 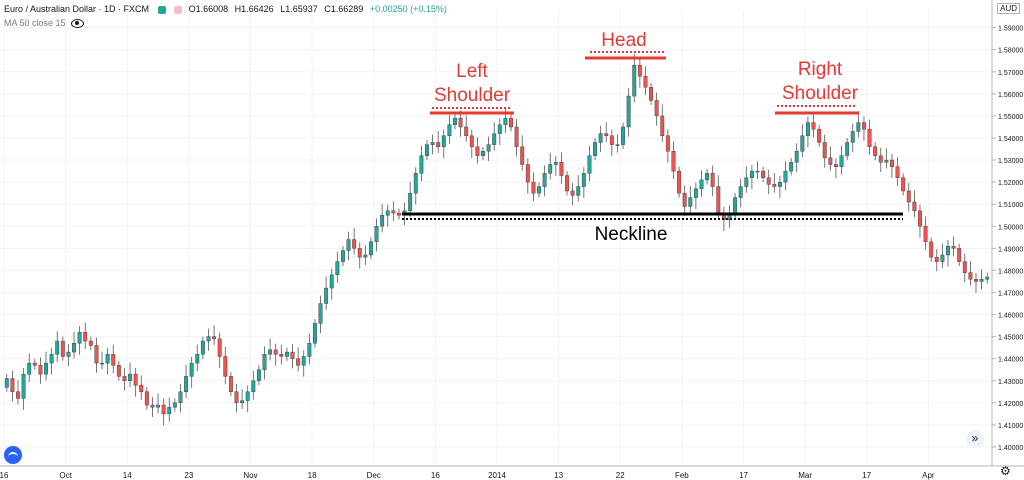 I want to click on indicator-label: MA 50 close 15, so click(x=35, y=23).